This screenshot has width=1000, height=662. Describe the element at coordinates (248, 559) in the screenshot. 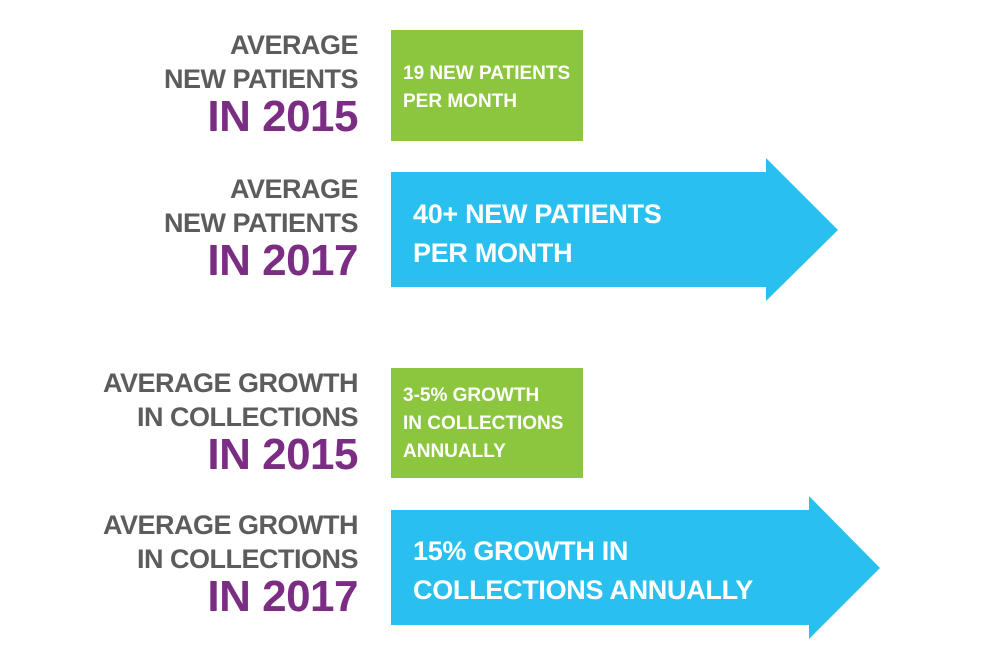

I see `row4-label-line2: IN COLLECTIONS` at that location.